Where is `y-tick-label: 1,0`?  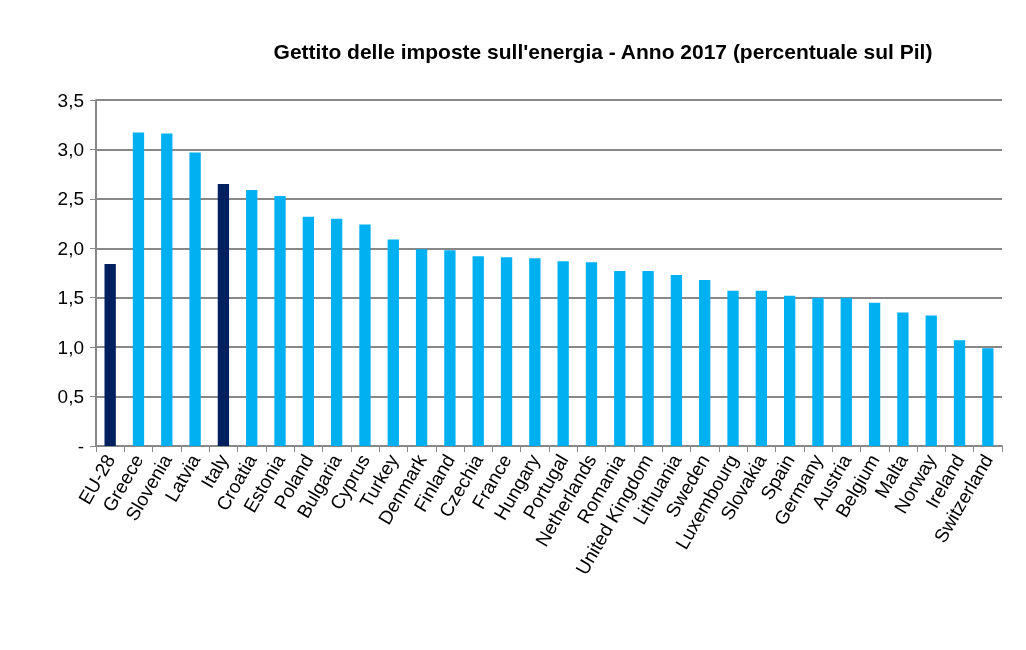
y-tick-label: 1,0 is located at coordinates (70, 347).